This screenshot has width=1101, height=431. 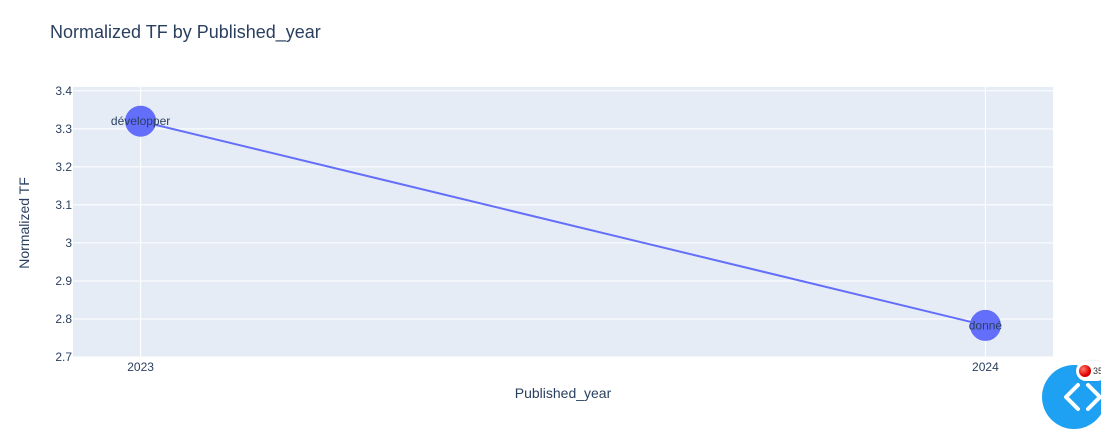 I want to click on code-widget-button, so click(x=1071, y=397).